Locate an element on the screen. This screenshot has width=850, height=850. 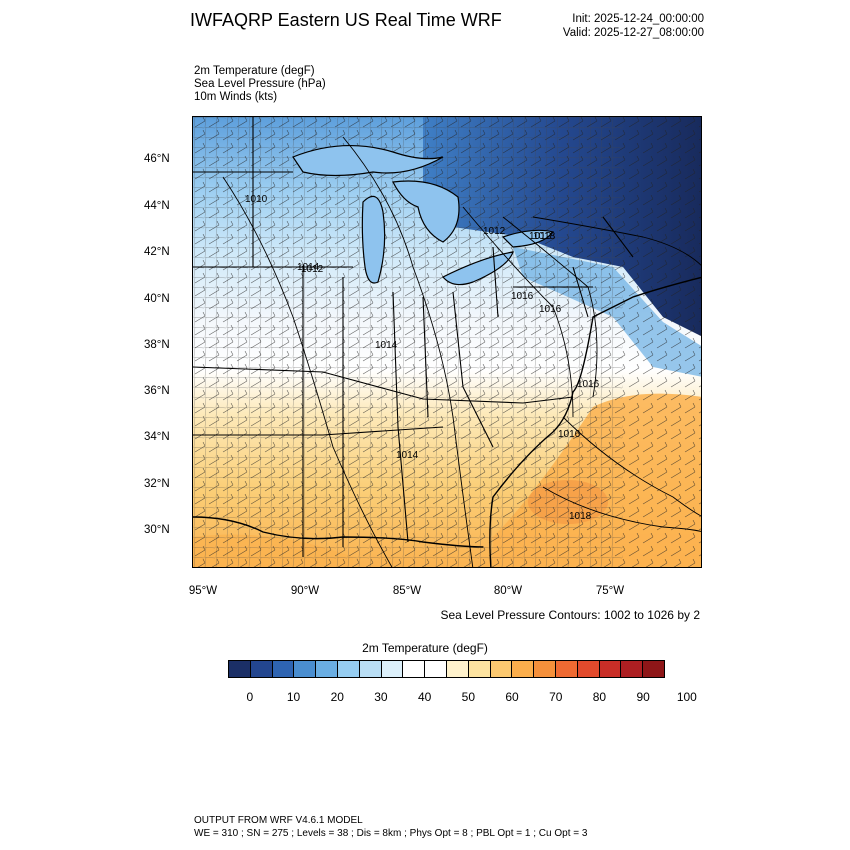
lon-label: 90°W is located at coordinates (305, 591).